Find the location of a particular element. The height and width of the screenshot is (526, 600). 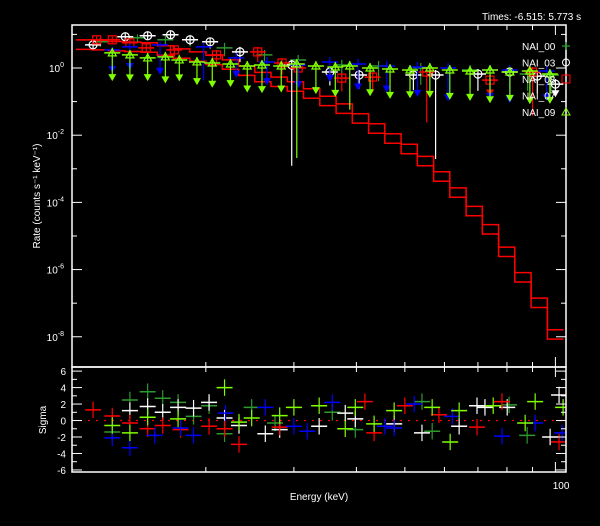

legend-item-nai-09: NAI_09 is located at coordinates (546, 112).